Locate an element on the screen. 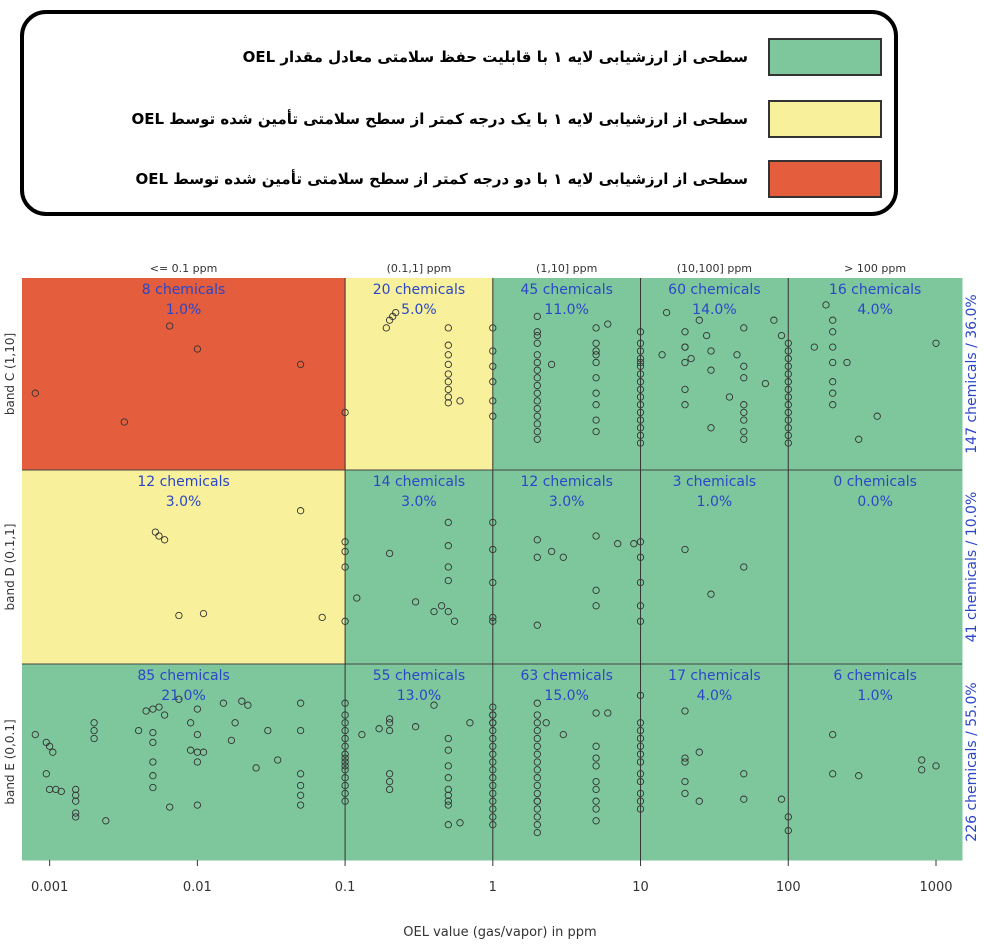 This screenshot has width=984, height=944. column-header: (10,100] ppm is located at coordinates (714, 268).